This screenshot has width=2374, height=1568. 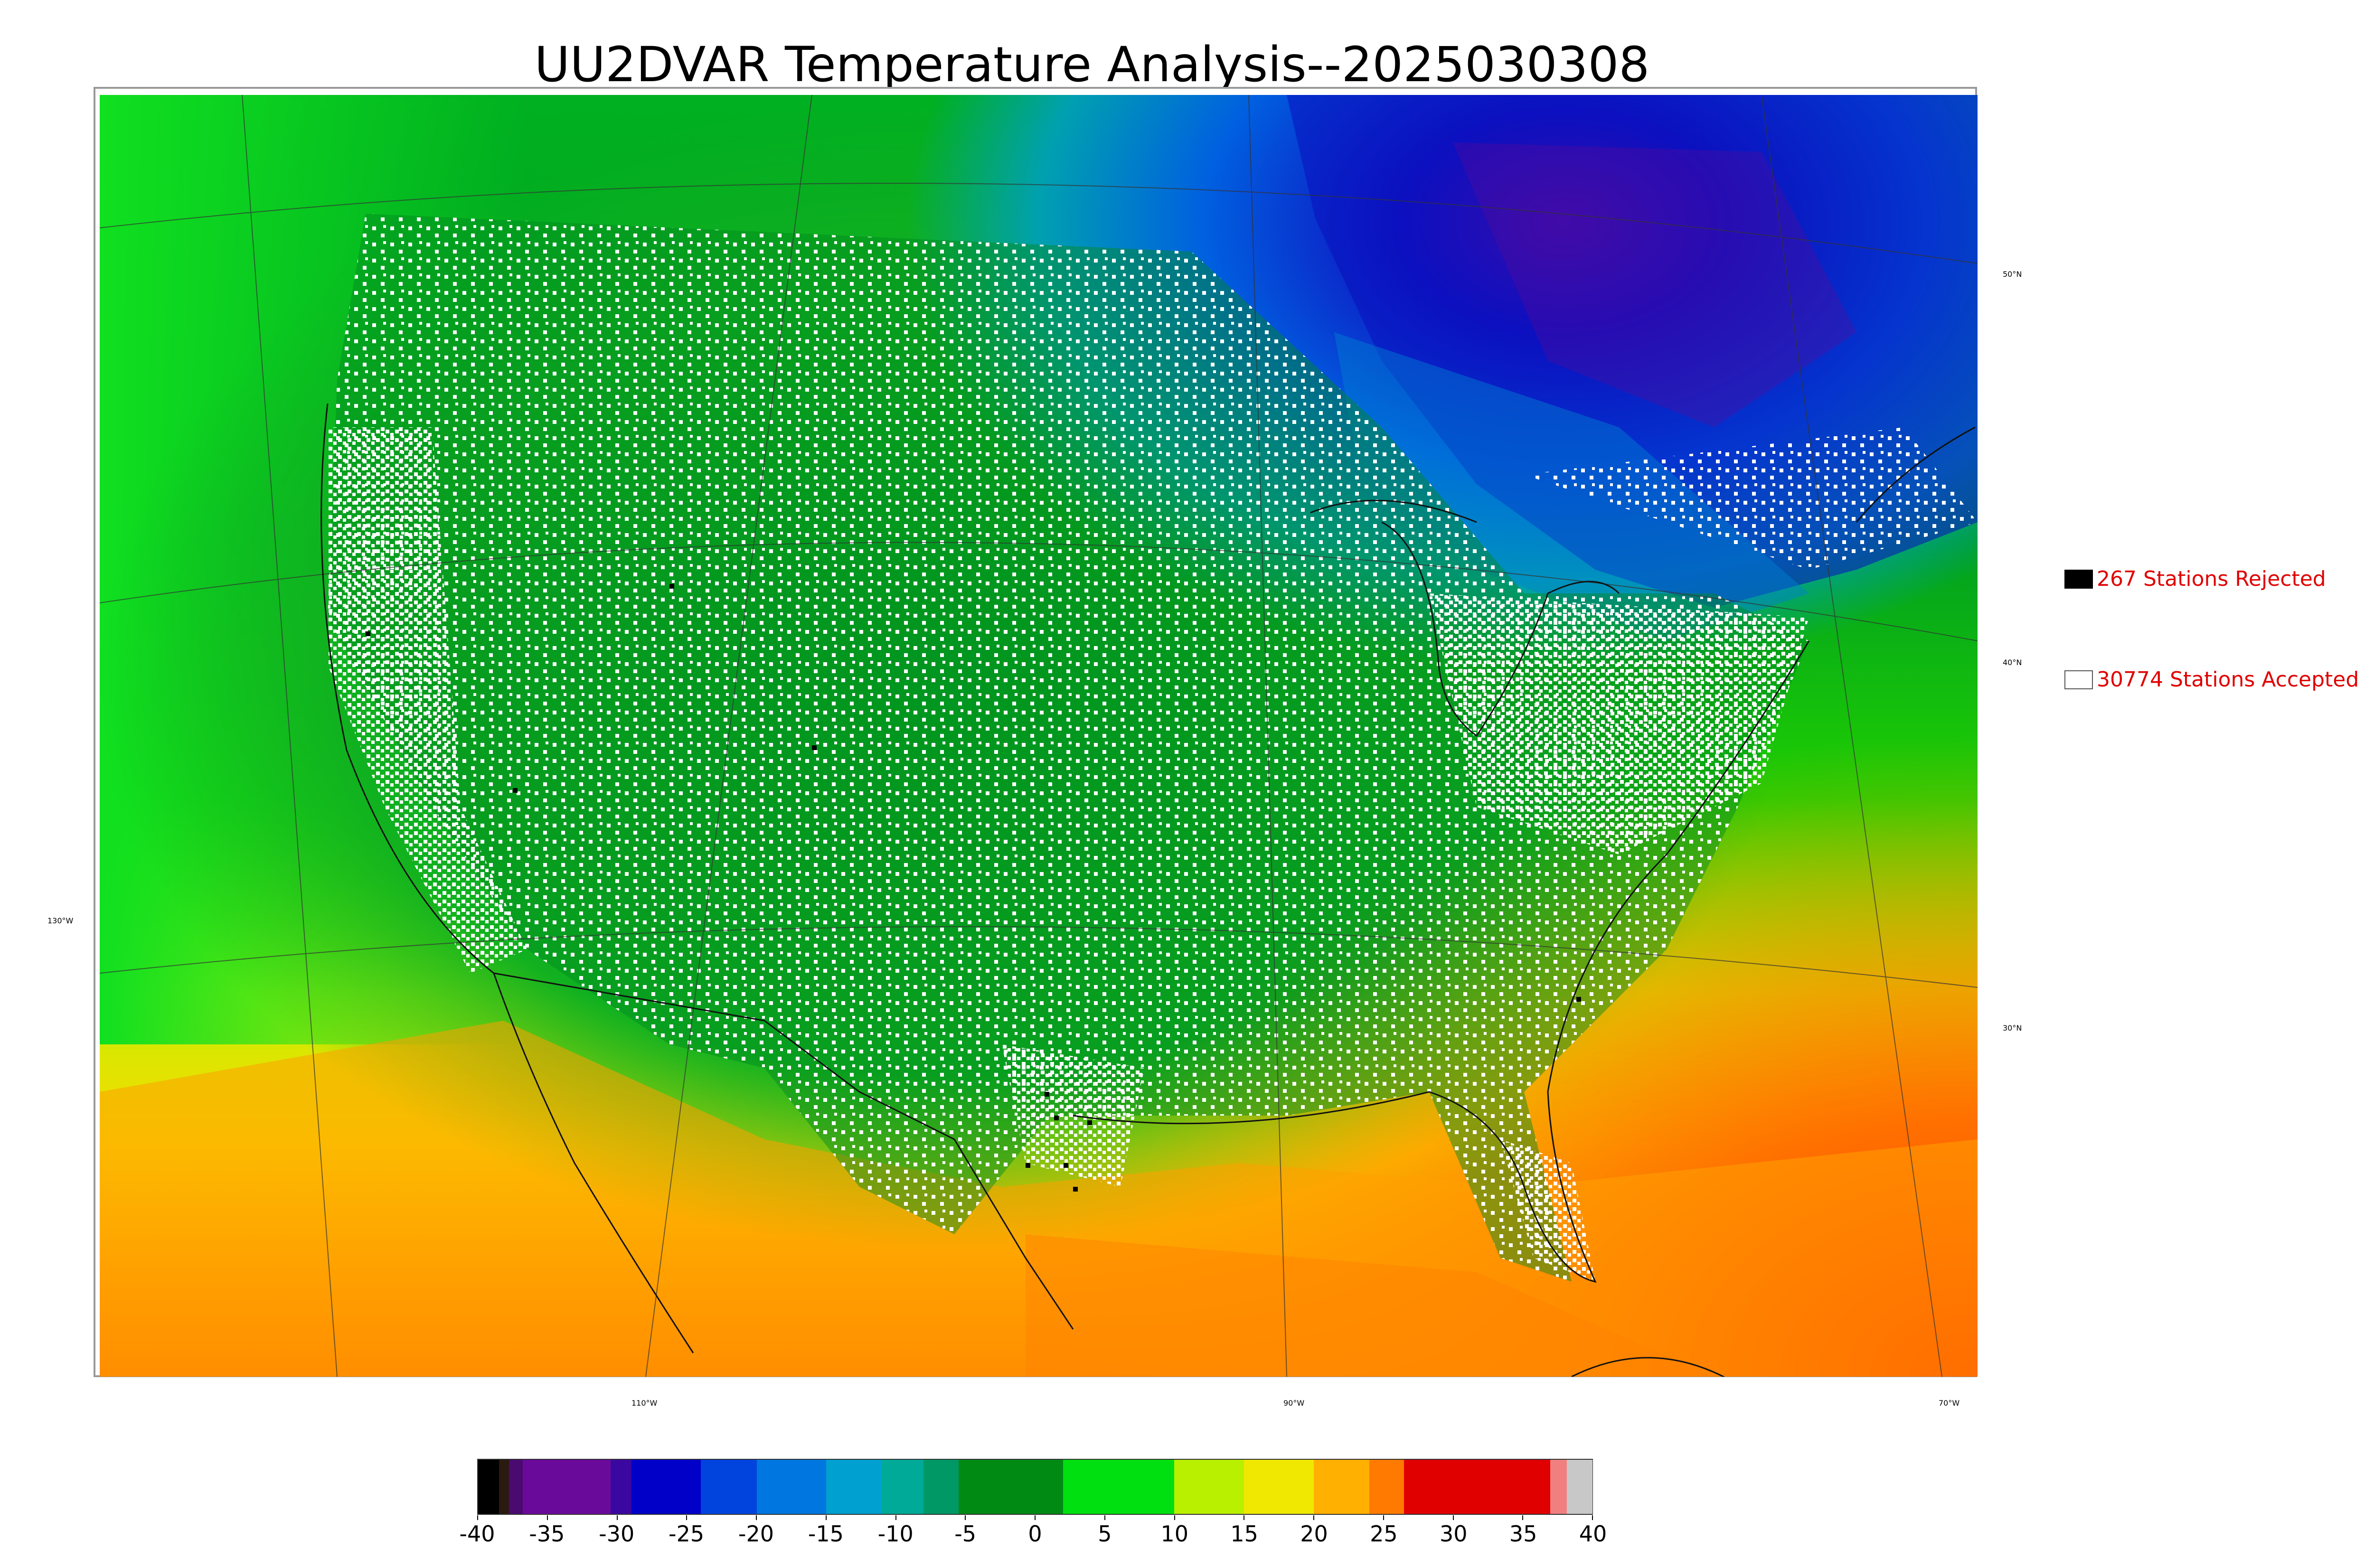 I want to click on colorbar-tick-label: 25, so click(x=1384, y=1534).